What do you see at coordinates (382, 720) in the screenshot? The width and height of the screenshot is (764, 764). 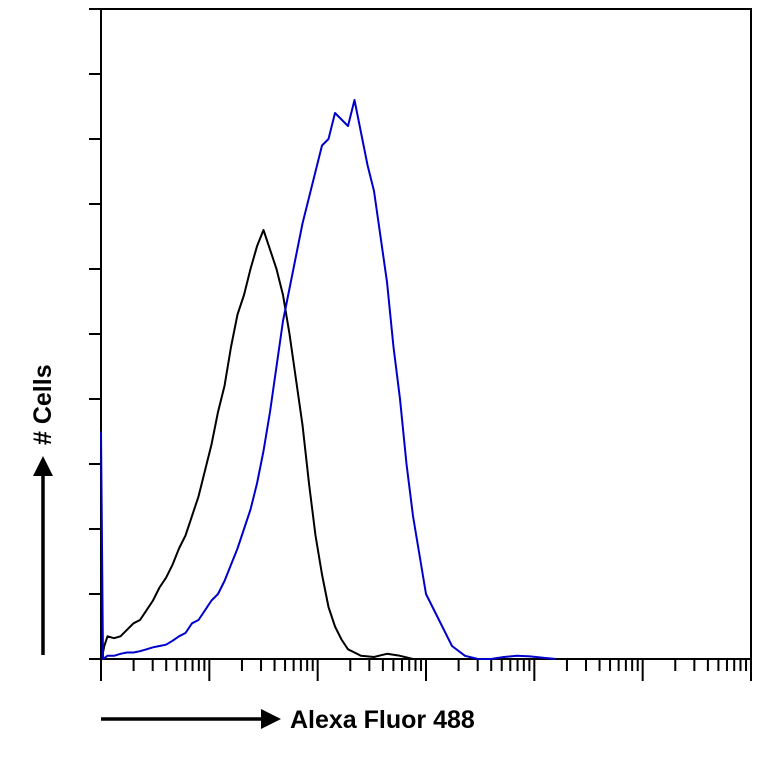 I see `x-axis-label: Alexa Fluor 488` at bounding box center [382, 720].